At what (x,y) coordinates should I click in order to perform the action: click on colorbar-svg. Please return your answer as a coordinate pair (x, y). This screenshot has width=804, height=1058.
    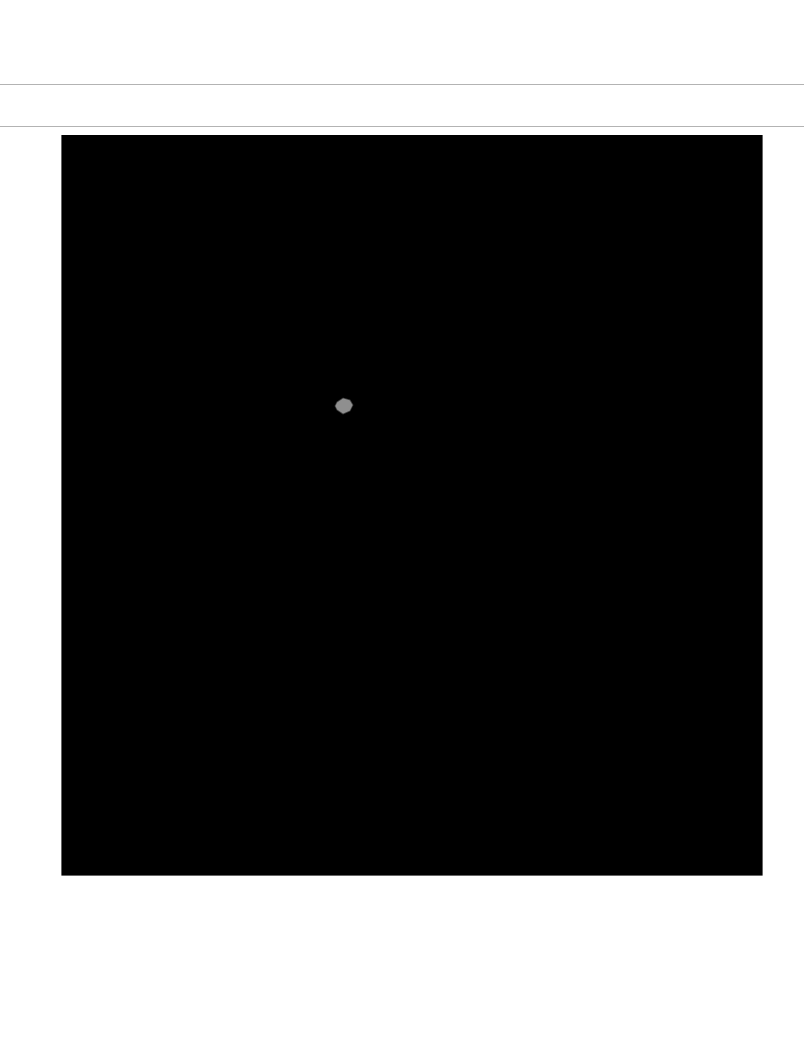
    Looking at the image, I should click on (402, 944).